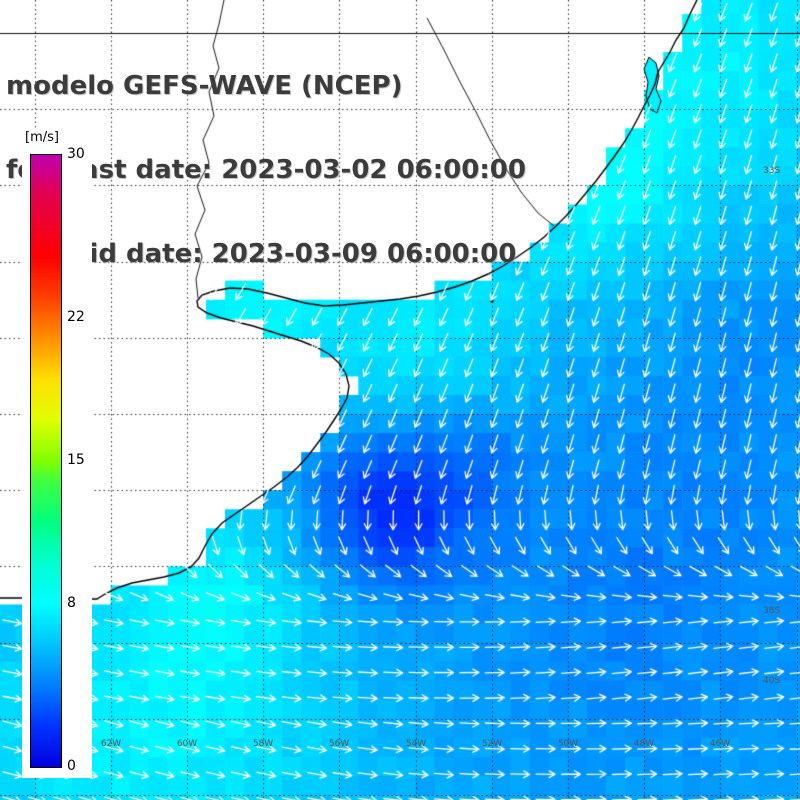 This screenshot has height=800, width=800. Describe the element at coordinates (644, 744) in the screenshot. I see `lon-label: 48W` at that location.